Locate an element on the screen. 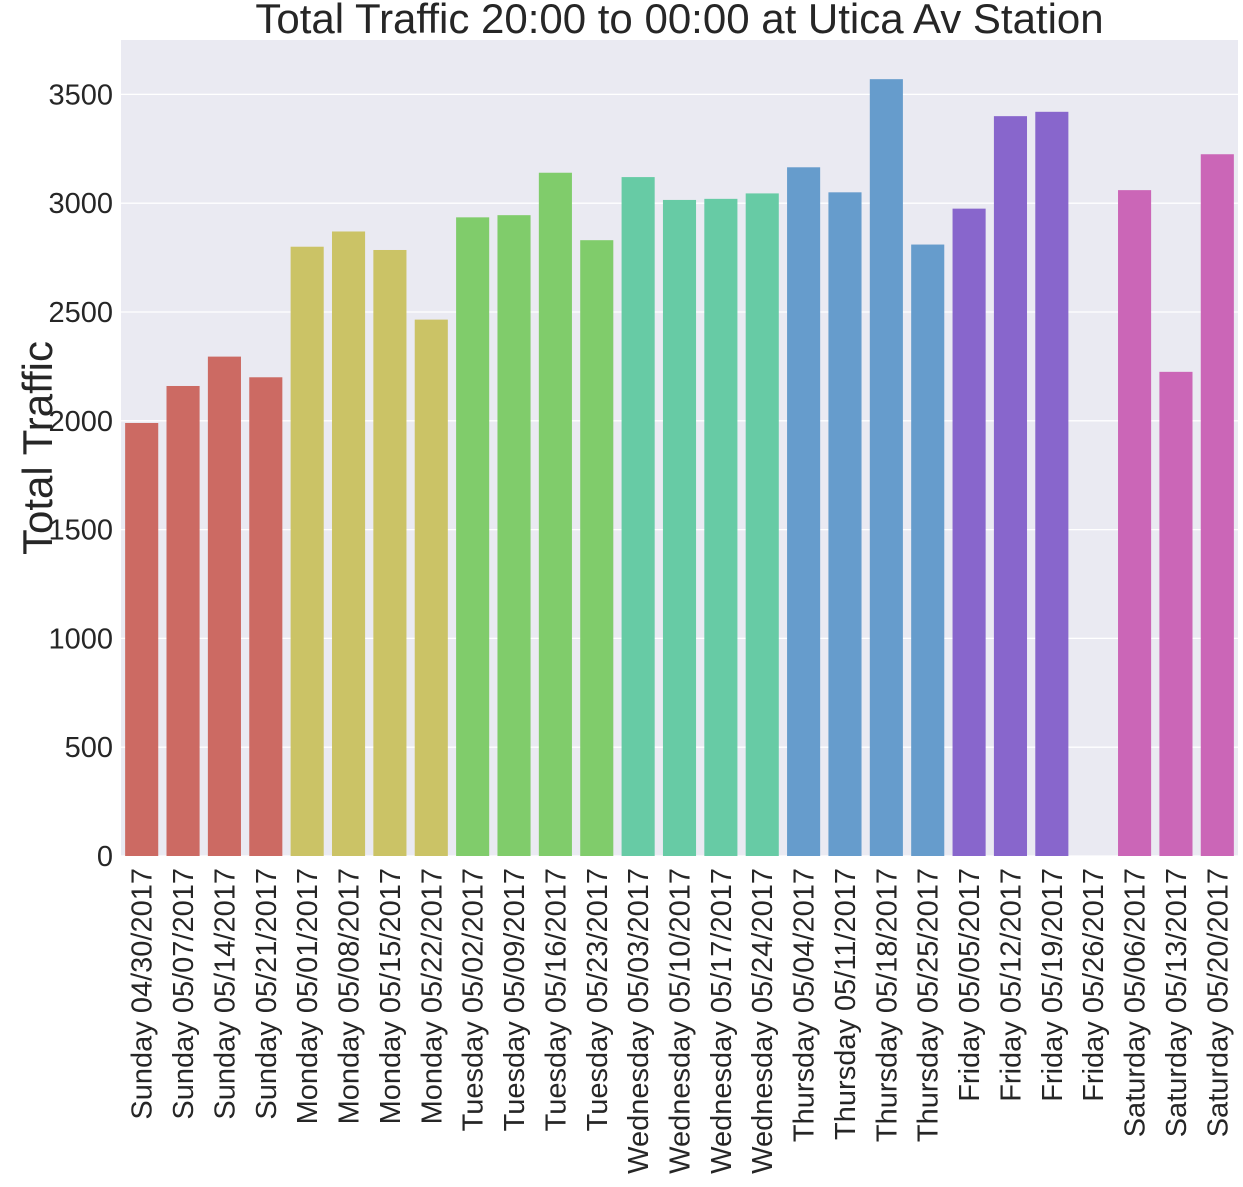 The height and width of the screenshot is (1187, 1243). y-tick-label: 500 is located at coordinates (89, 748).